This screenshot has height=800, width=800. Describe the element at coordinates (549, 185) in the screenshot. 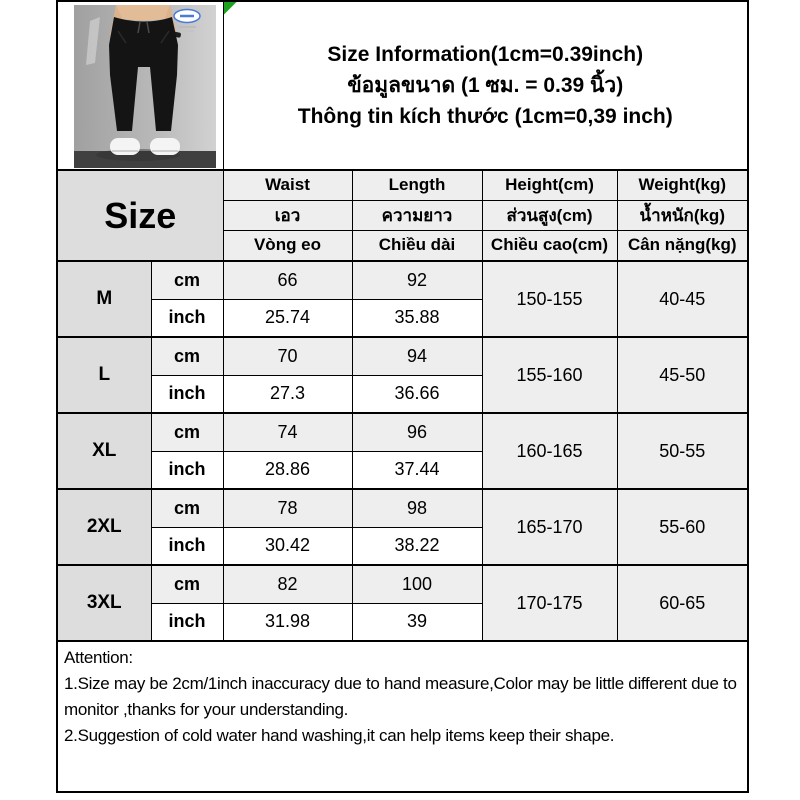

I see `col-header-height-en: Height(cm)` at that location.